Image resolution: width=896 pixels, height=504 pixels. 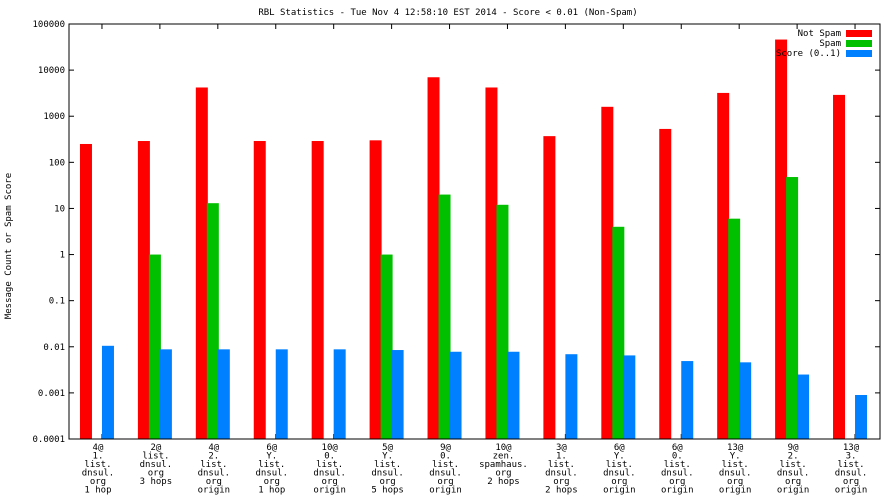 What do you see at coordinates (51, 71) in the screenshot?
I see `y-tick-label: 10000` at bounding box center [51, 71].